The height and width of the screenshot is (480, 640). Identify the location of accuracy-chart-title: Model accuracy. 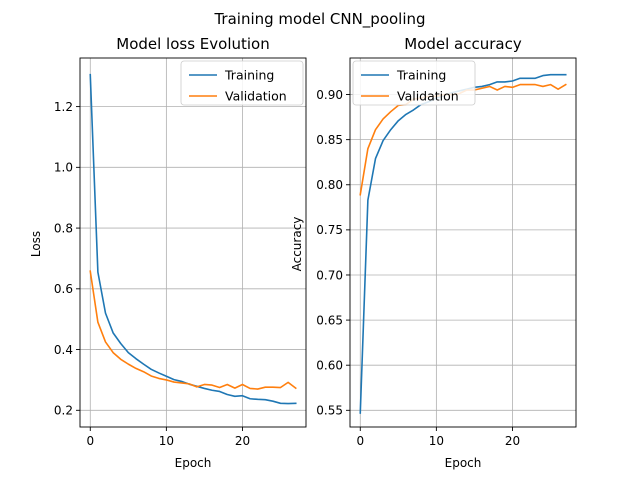
(463, 44).